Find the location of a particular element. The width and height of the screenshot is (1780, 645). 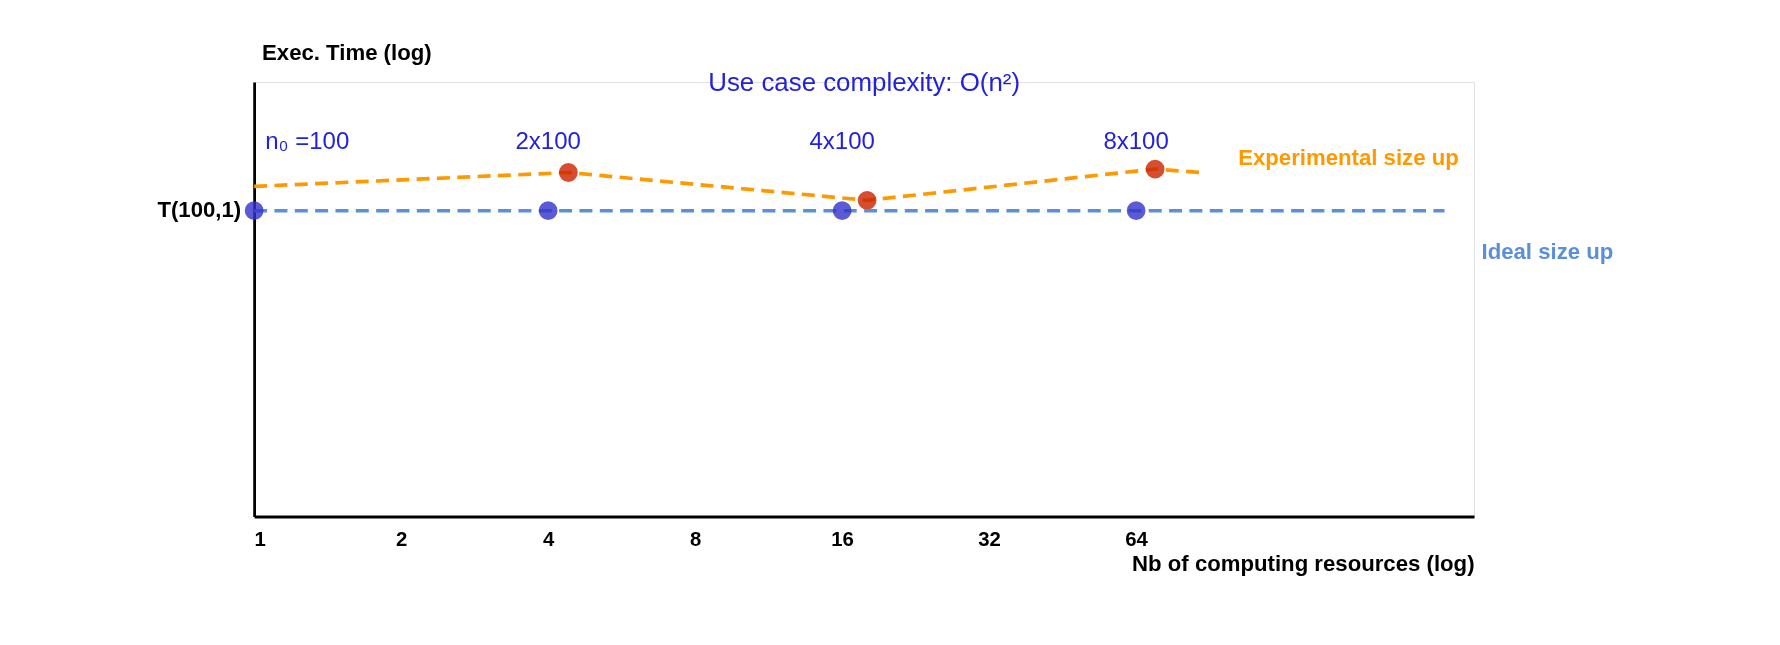

x-tick-label: 2 is located at coordinates (401, 538).